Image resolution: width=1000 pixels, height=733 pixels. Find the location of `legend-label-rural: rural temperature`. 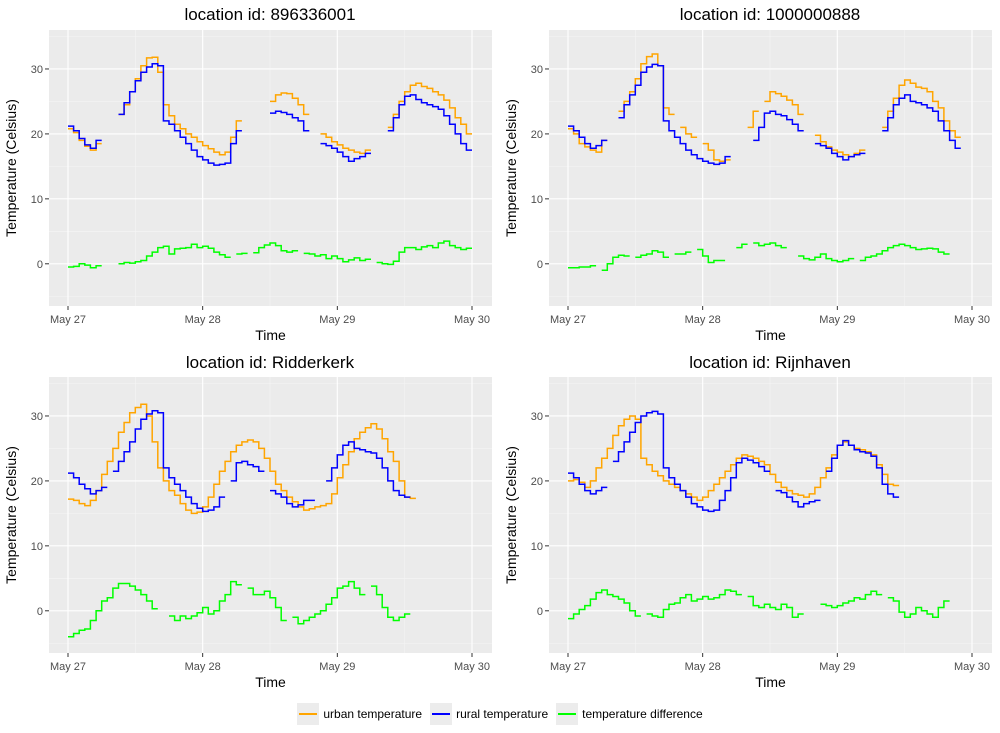

legend-label-rural: rural temperature is located at coordinates (502, 714).